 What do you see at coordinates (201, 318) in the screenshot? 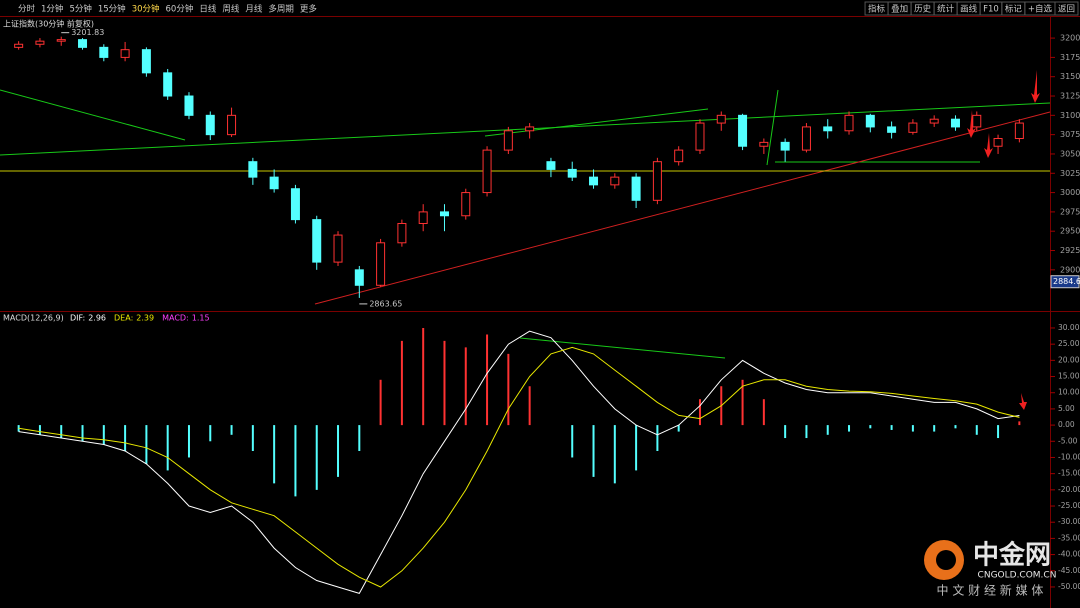
I see `legend-value: 1.15` at bounding box center [201, 318].